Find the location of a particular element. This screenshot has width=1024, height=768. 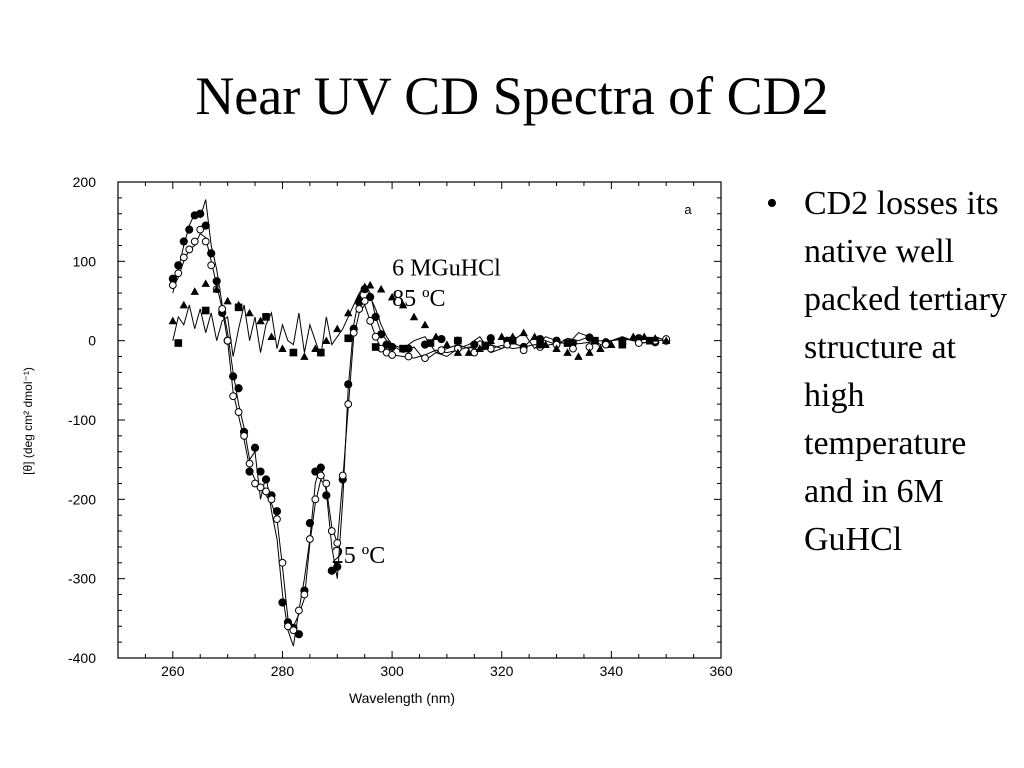

x-tick-label: 260 is located at coordinates (173, 671).